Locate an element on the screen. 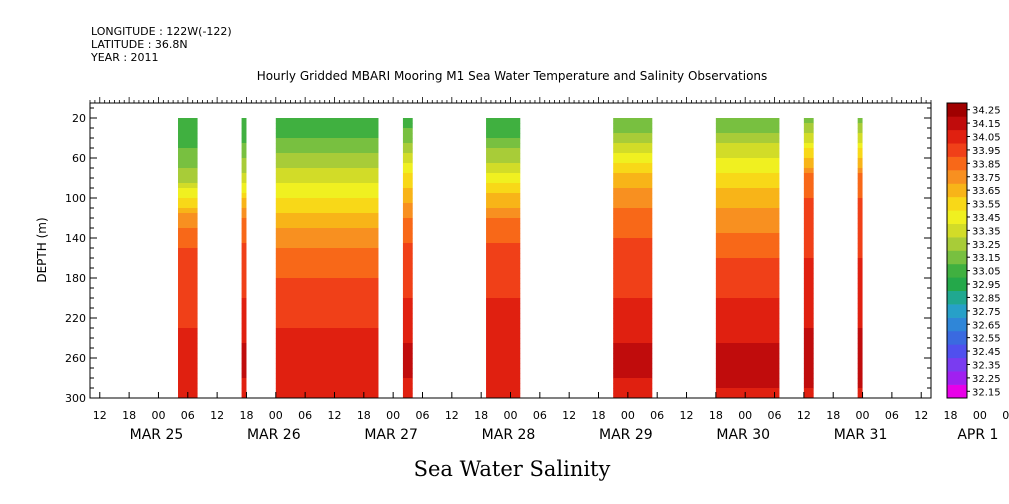 The height and width of the screenshot is (504, 1009). colorbar-label: 32.75 is located at coordinates (986, 312).